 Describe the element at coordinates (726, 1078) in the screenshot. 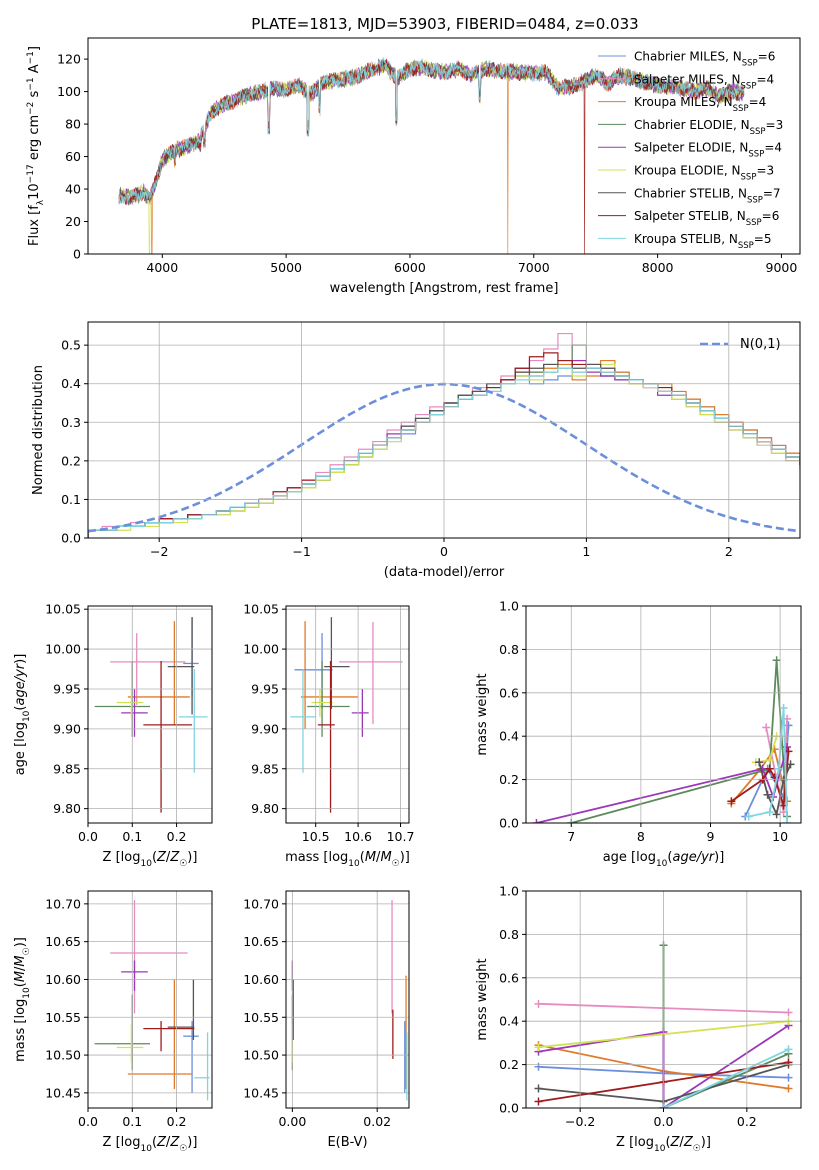

I see `weight-line-kroupa-stelib` at that location.